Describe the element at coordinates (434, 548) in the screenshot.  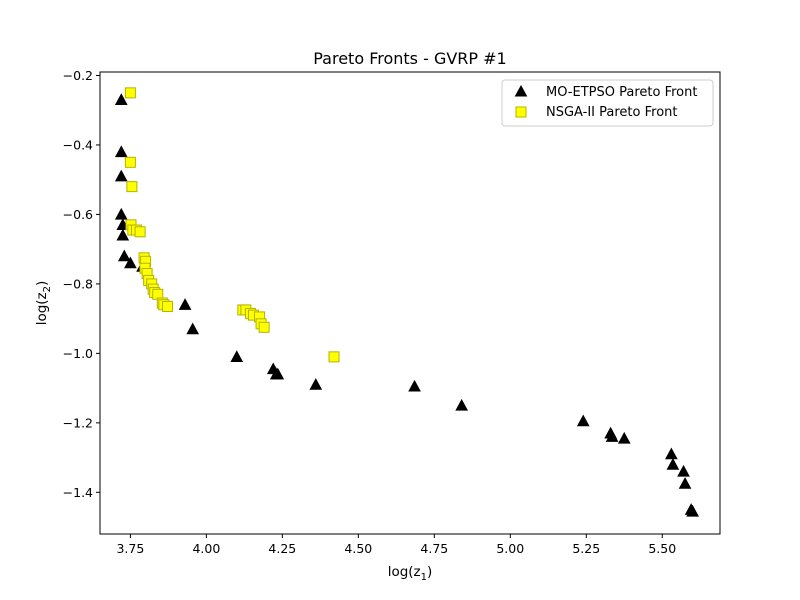
I see `x-tick-label: 4.75` at that location.